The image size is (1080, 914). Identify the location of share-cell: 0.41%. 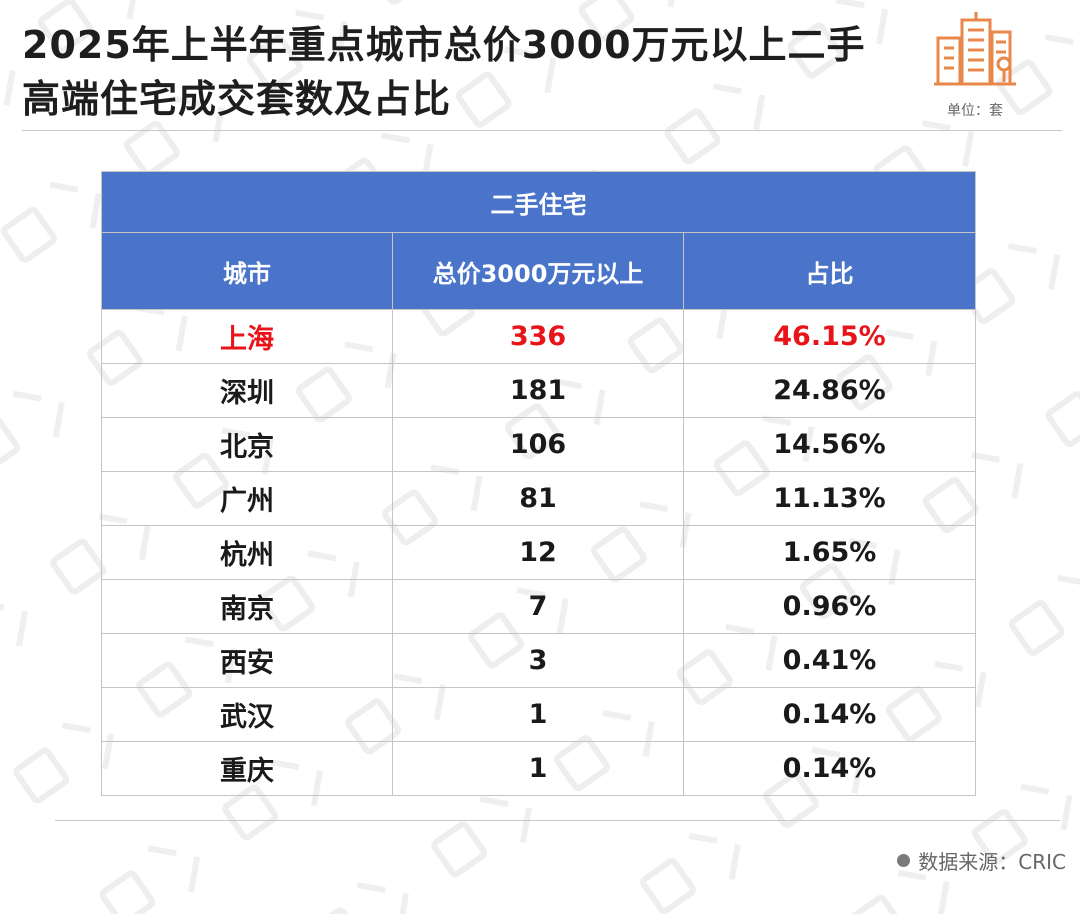
(829, 660).